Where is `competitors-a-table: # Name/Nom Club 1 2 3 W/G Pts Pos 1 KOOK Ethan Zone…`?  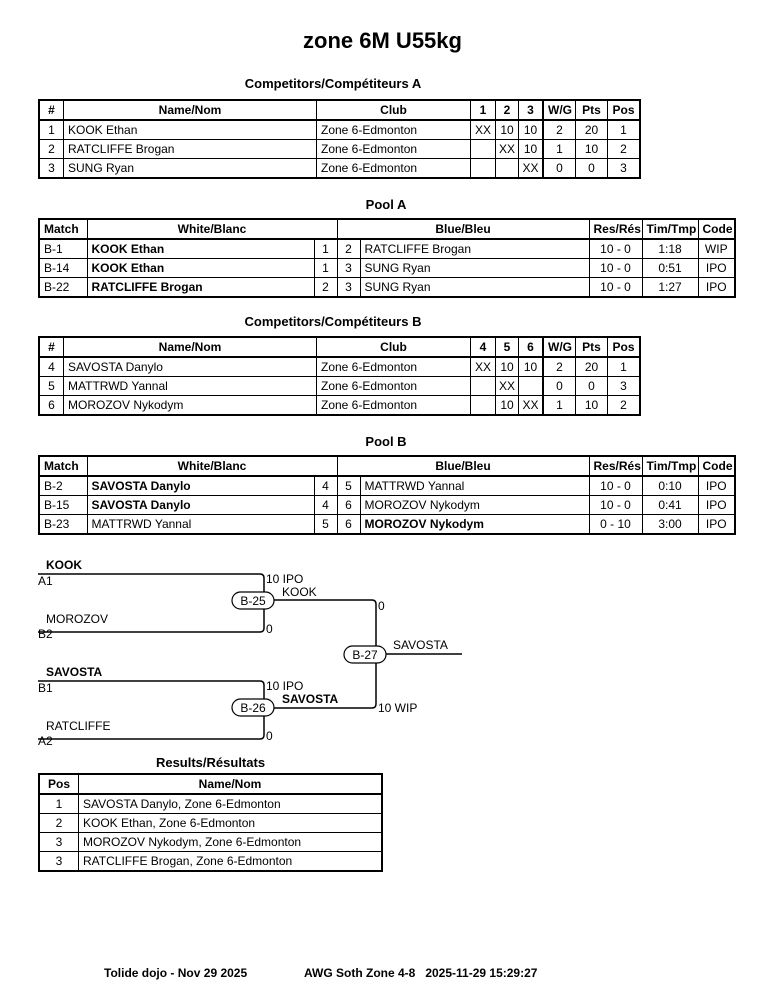
competitors-a-table: # Name/Nom Club 1 2 3 W/G Pts Pos 1 KOOK Ethan Zone… is located at coordinates (339, 139).